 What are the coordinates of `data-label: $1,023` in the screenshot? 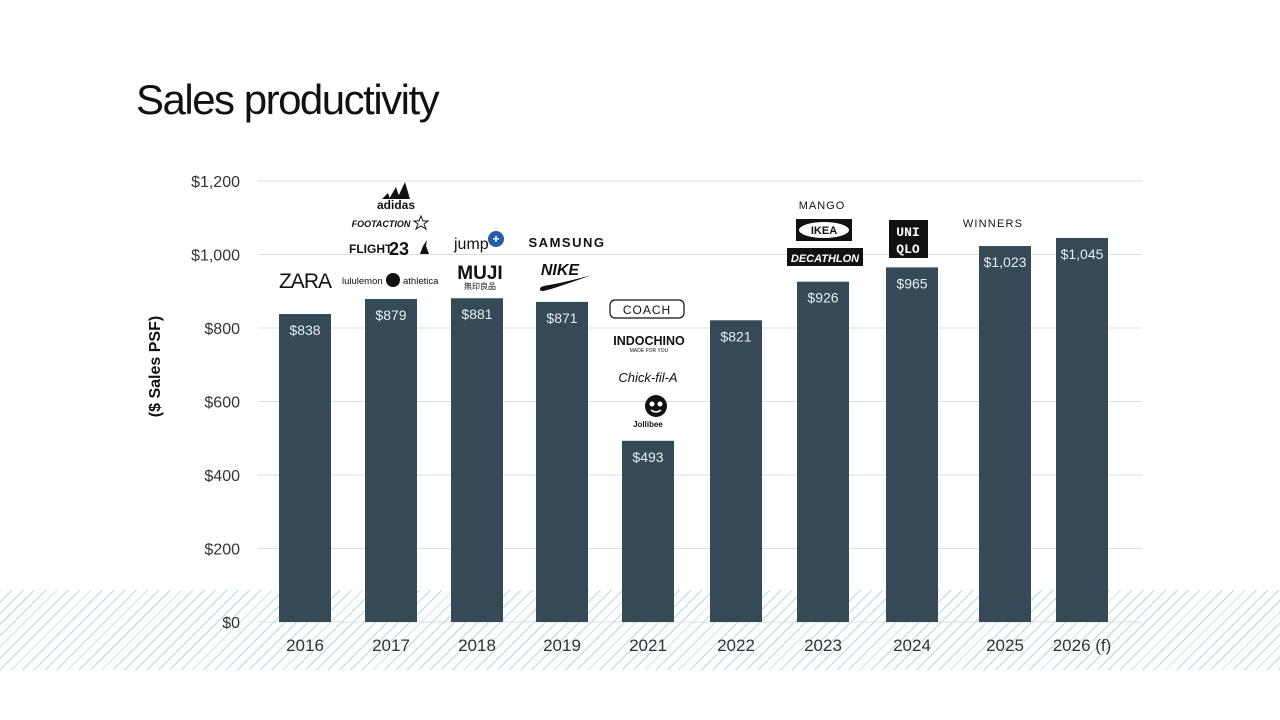 It's located at (1005, 262).